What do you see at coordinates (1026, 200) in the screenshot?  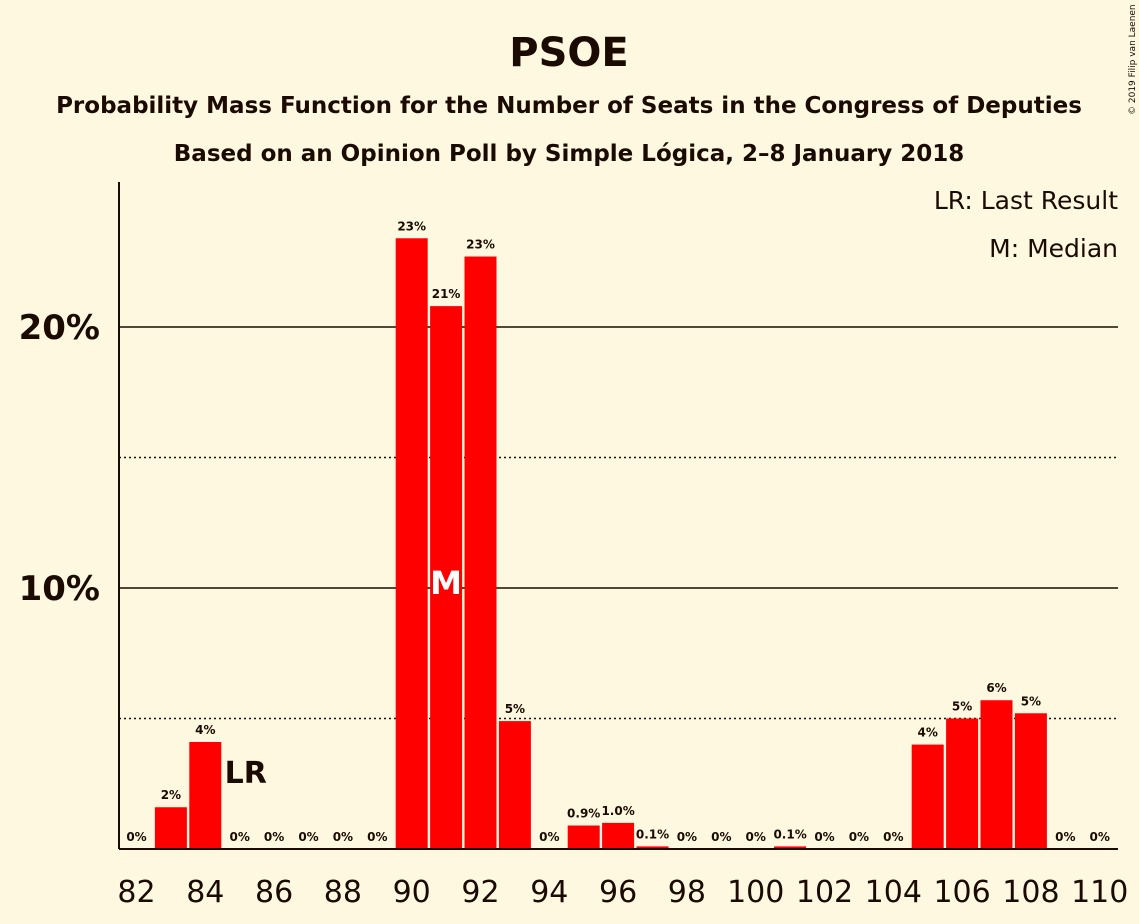 I see `legend-last-result: LR: Last Result` at bounding box center [1026, 200].